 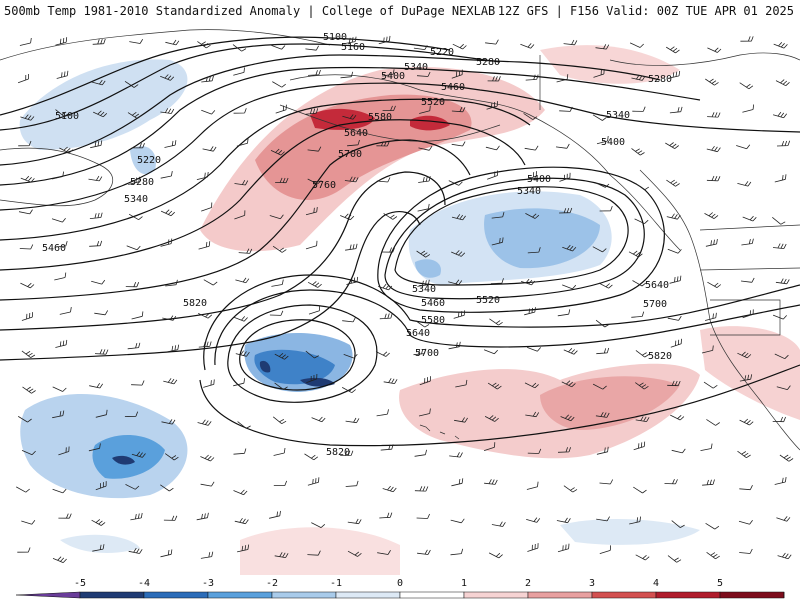 What do you see at coordinates (453, 87) in the screenshot?
I see `contour-label: 5460` at bounding box center [453, 87].